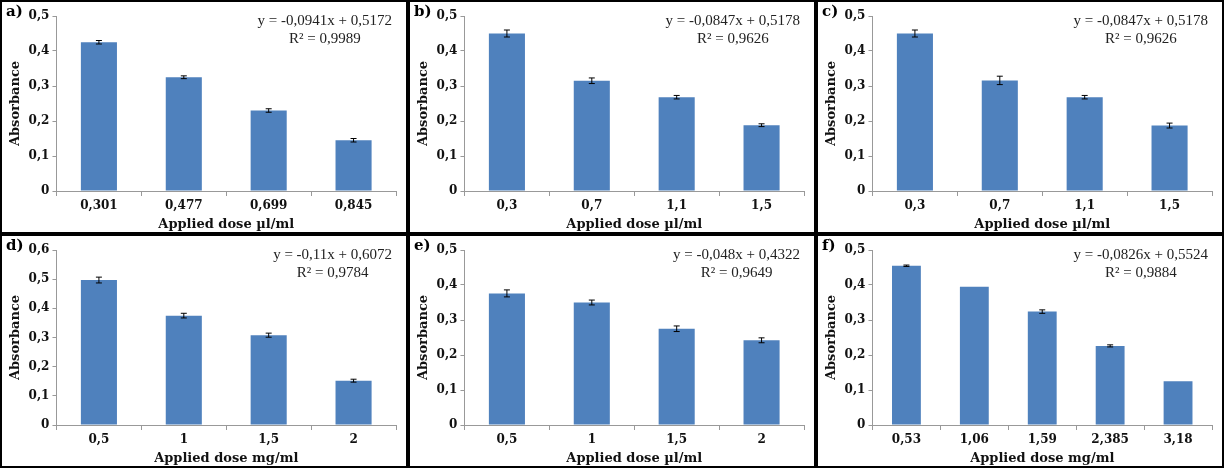 Image resolution: width=1225 pixels, height=468 pixels. What do you see at coordinates (736, 254) in the screenshot?
I see `annotation: y = -0,048x + 0,4322` at bounding box center [736, 254].